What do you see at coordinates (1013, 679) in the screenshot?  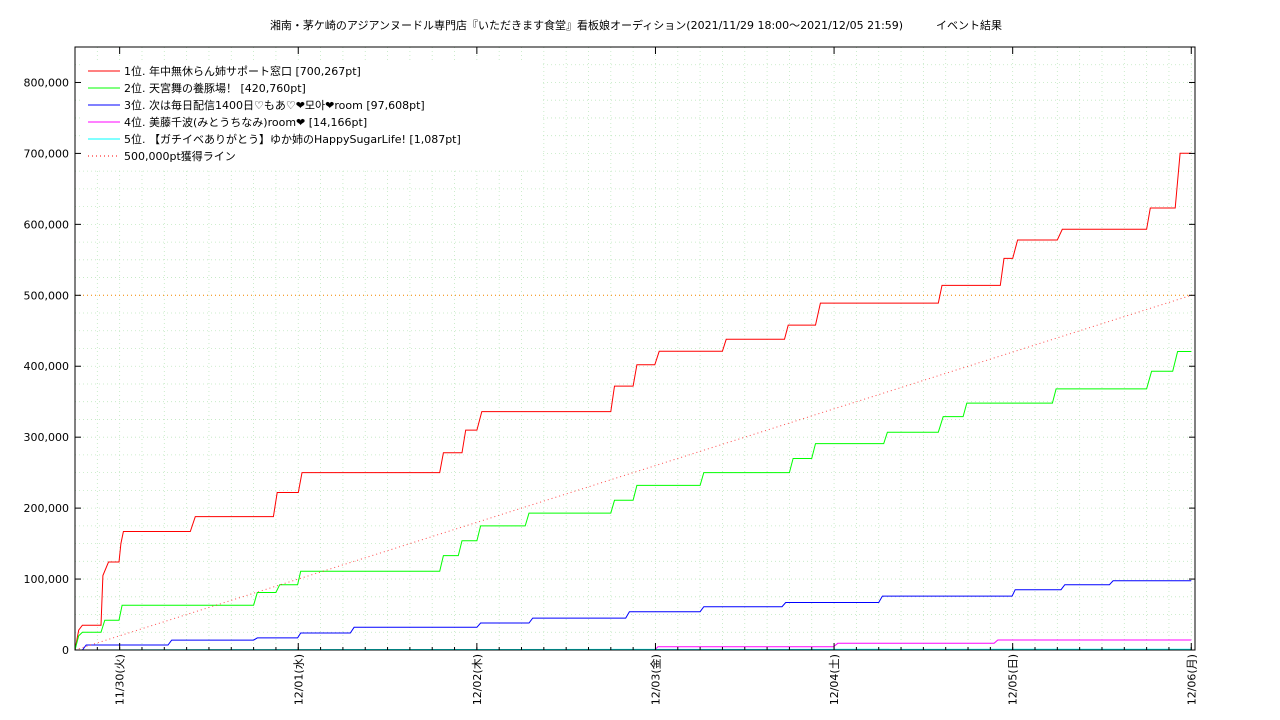 I see `x-tick-label: 12/05(日)` at bounding box center [1013, 679].